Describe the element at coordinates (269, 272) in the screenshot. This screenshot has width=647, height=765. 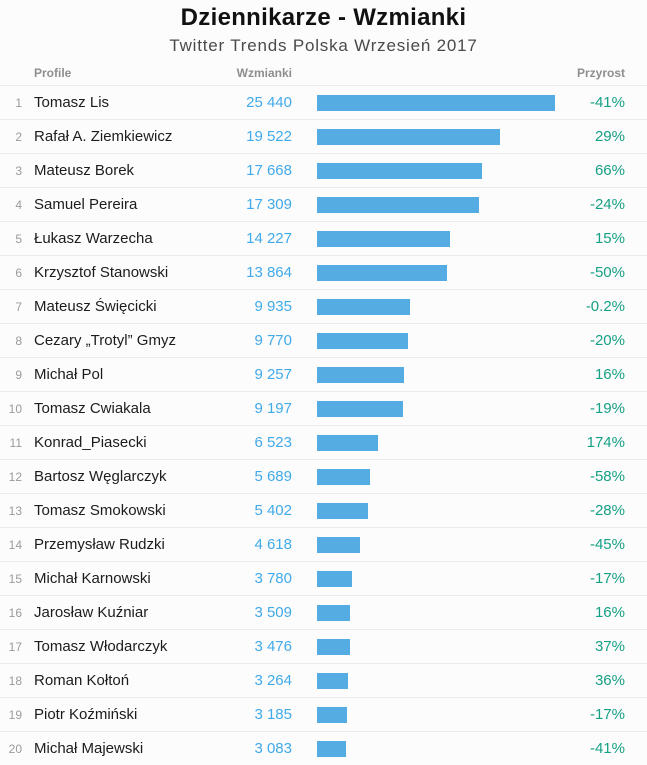
I see `mentions-value: 13 864` at that location.